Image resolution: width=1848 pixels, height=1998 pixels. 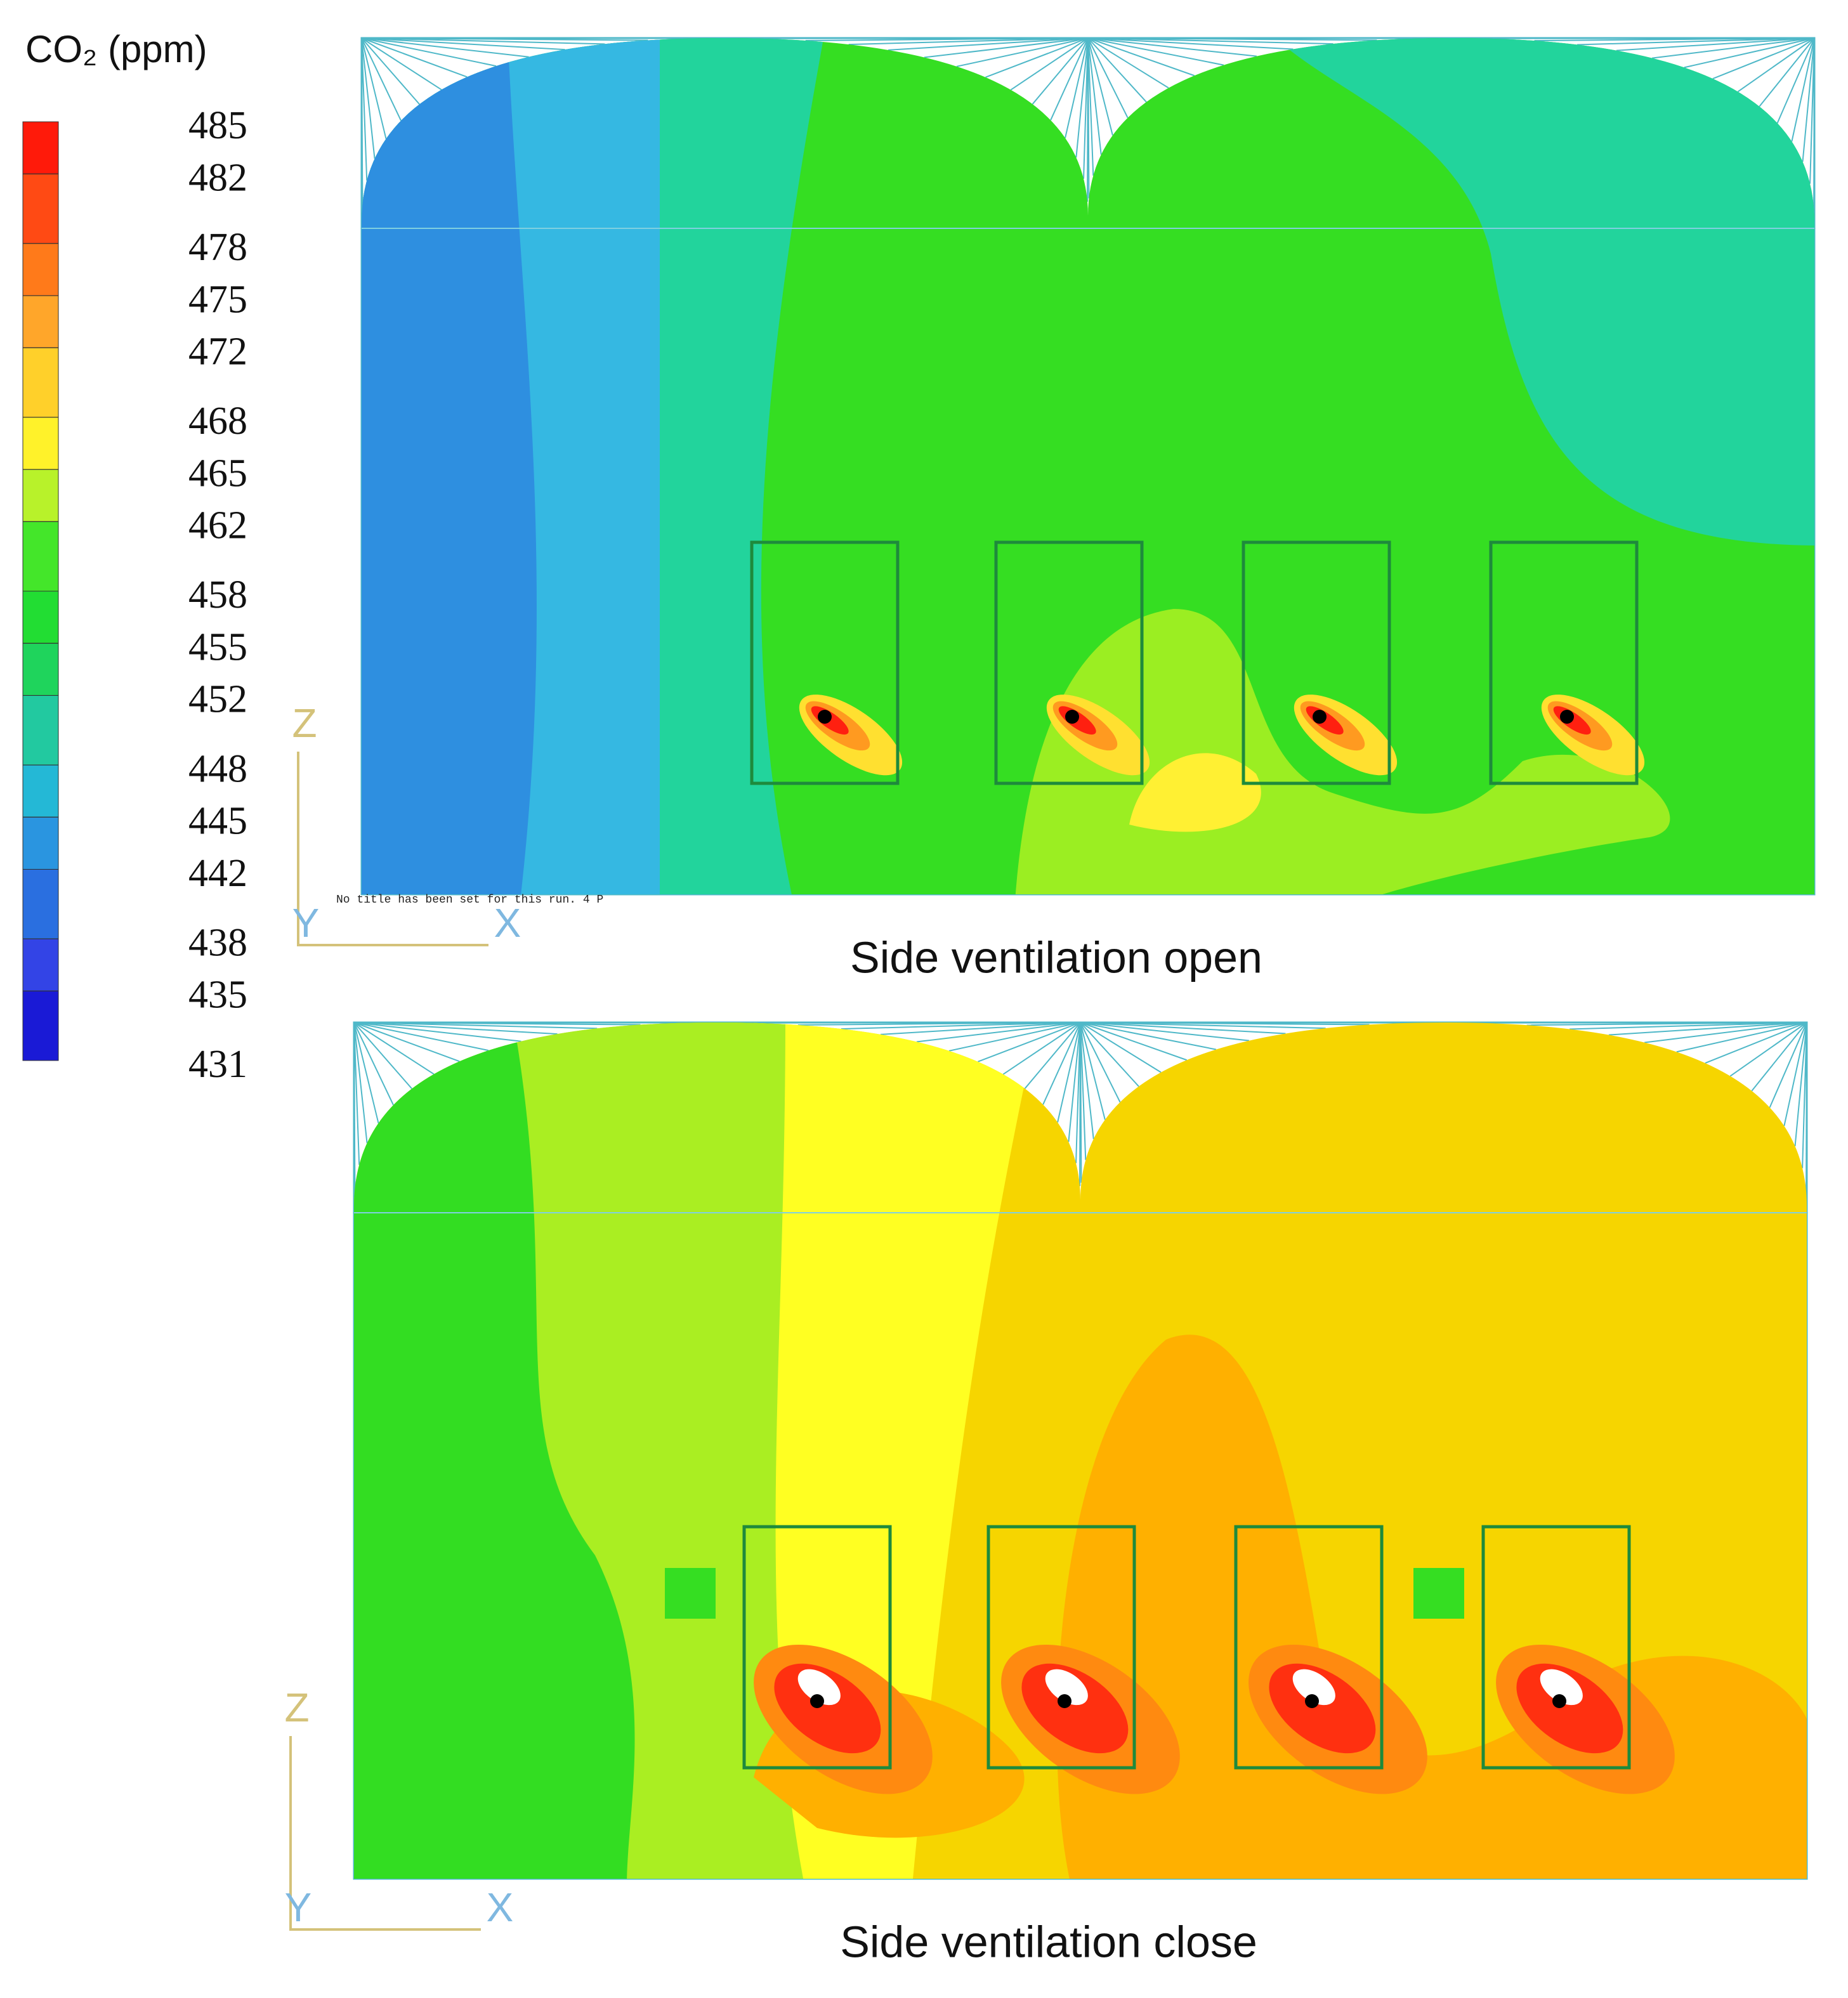 What do you see at coordinates (217, 768) in the screenshot?
I see `colorbar-label: 448` at bounding box center [217, 768].